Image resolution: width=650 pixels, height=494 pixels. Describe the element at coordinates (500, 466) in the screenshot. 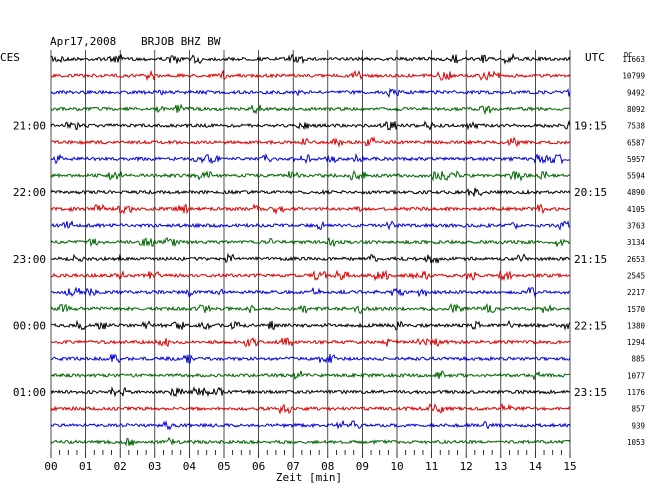

I see `x-tick-label: 13` at that location.